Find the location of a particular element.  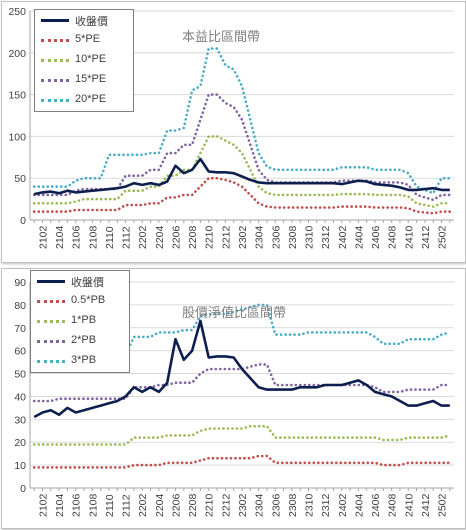

y-tick-label: 40 is located at coordinates (20, 397).